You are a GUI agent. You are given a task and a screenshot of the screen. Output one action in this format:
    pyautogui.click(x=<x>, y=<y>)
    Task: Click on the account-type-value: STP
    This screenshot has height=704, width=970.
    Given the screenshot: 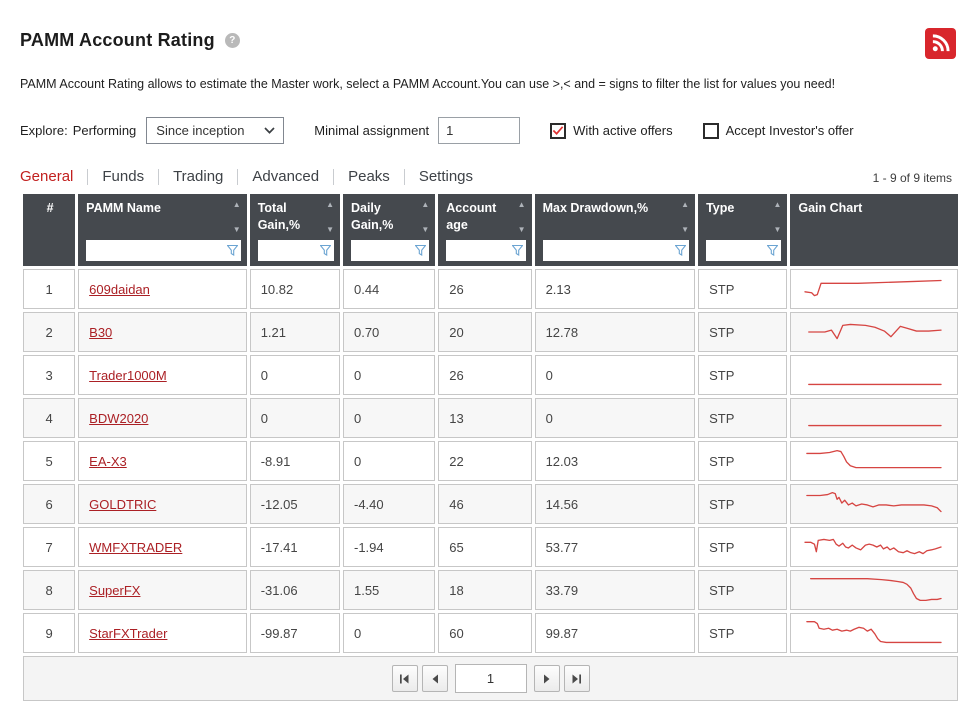 What is the action you would take?
    pyautogui.click(x=722, y=289)
    